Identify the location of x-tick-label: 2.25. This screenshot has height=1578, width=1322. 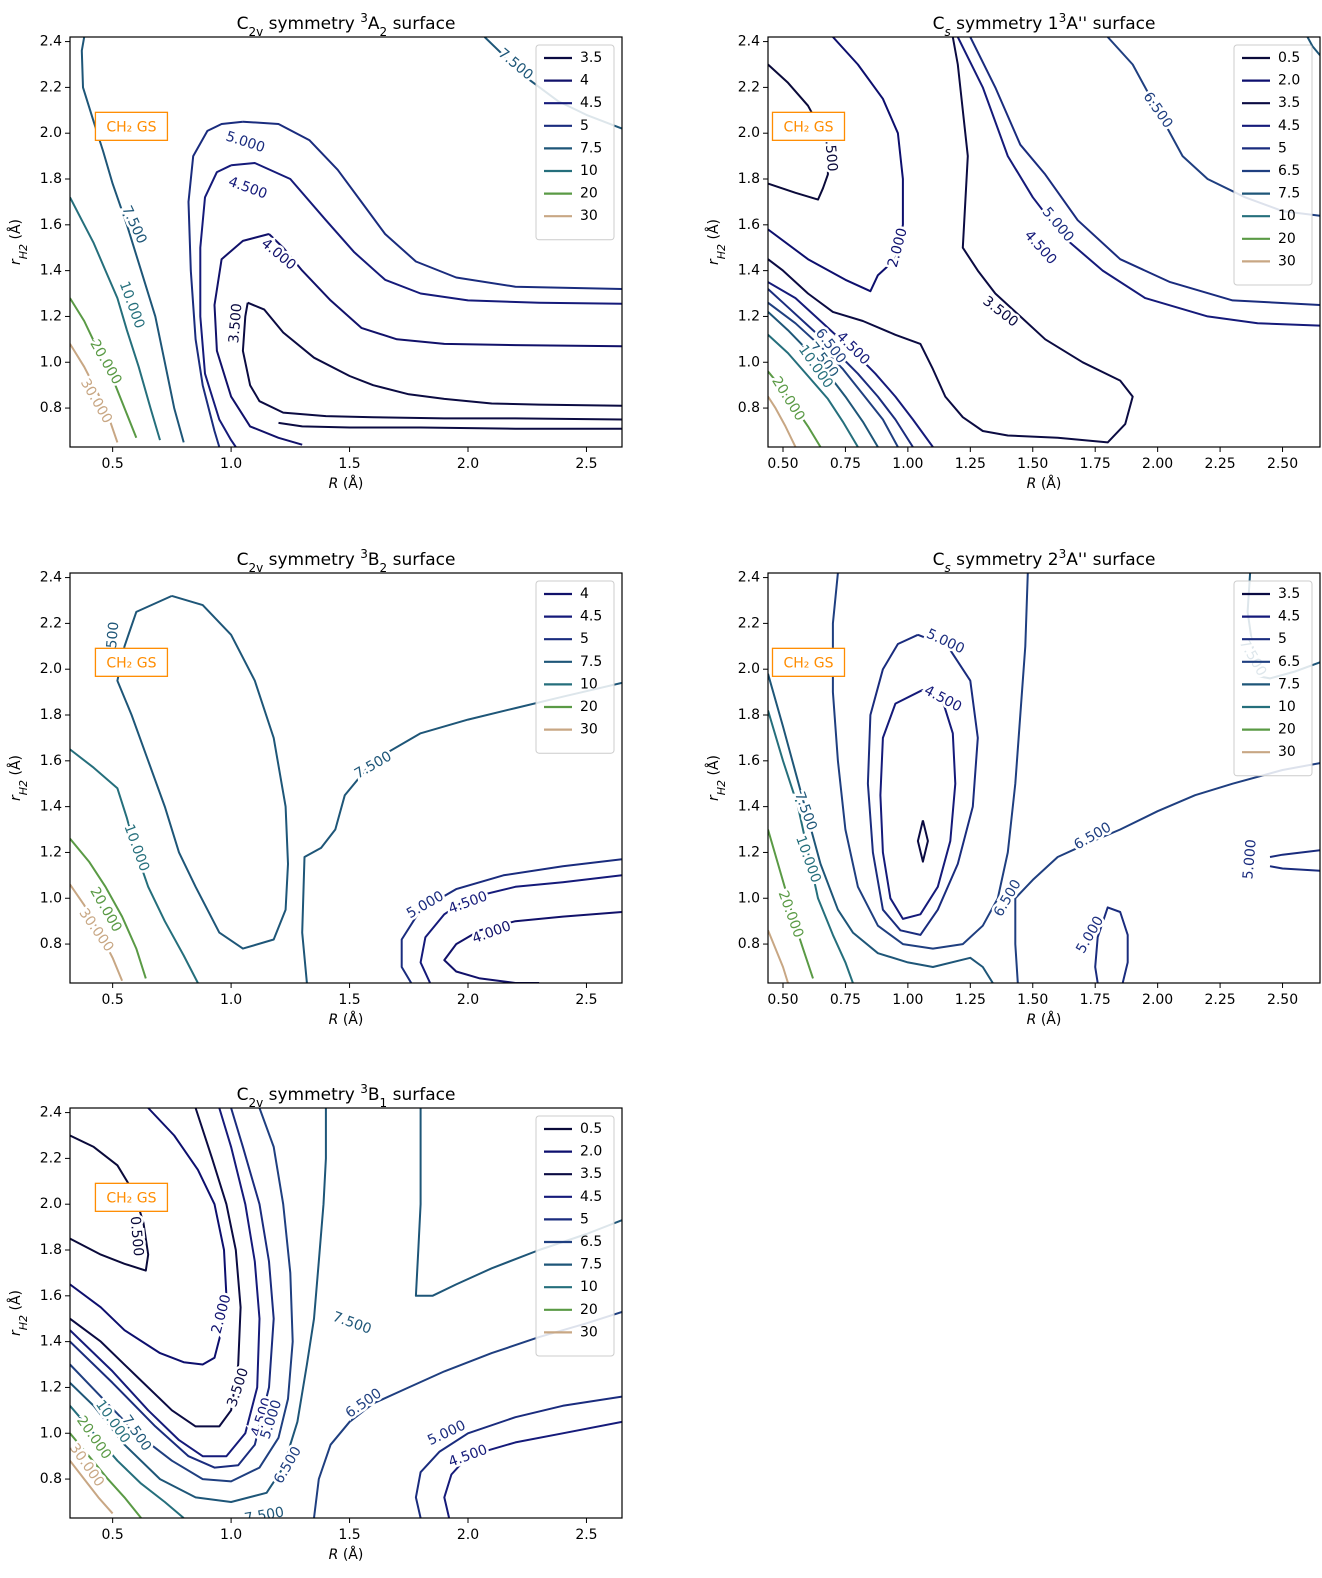
(1220, 464).